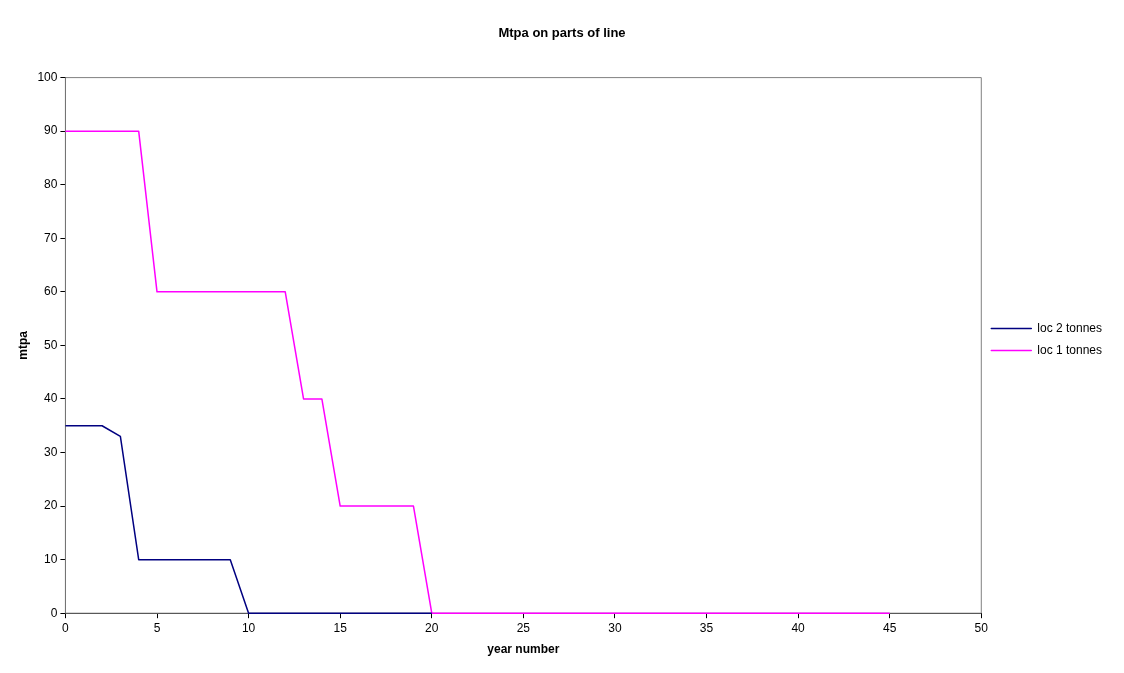 The height and width of the screenshot is (673, 1124). I want to click on y-tick-label: 80, so click(51, 184).